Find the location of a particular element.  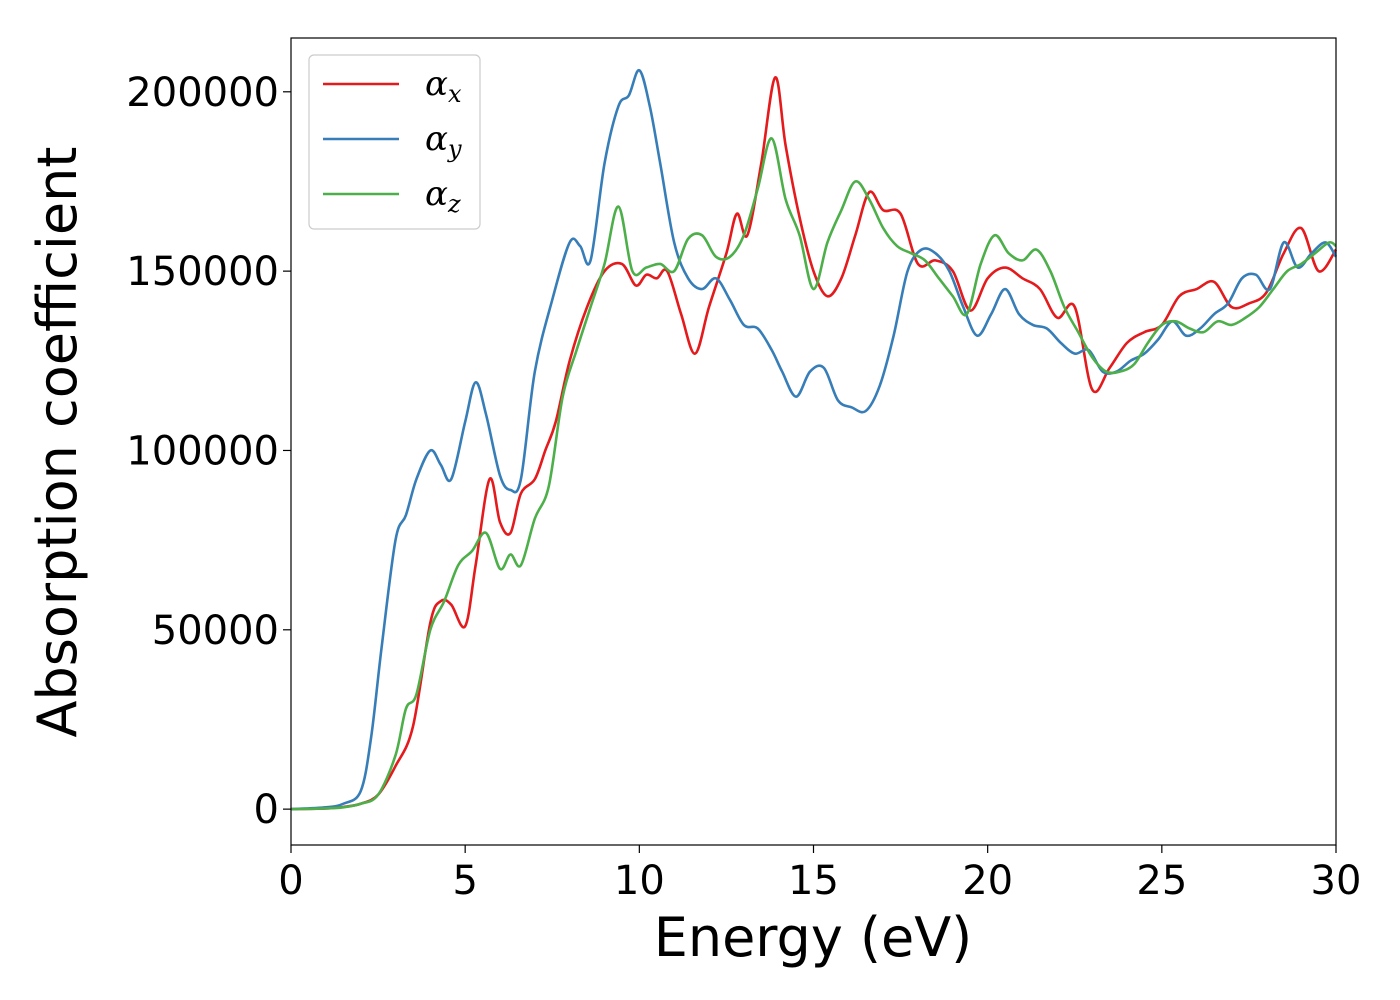

legend-label-y: αy is located at coordinates (443, 141).